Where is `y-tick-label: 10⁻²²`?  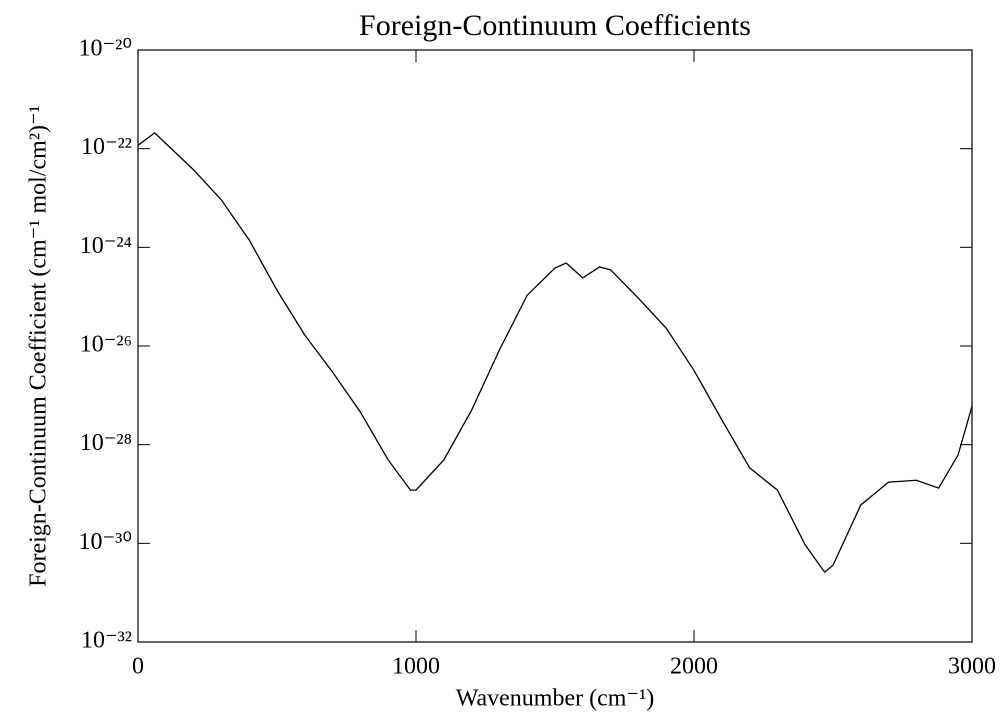
y-tick-label: 10⁻²² is located at coordinates (106, 147).